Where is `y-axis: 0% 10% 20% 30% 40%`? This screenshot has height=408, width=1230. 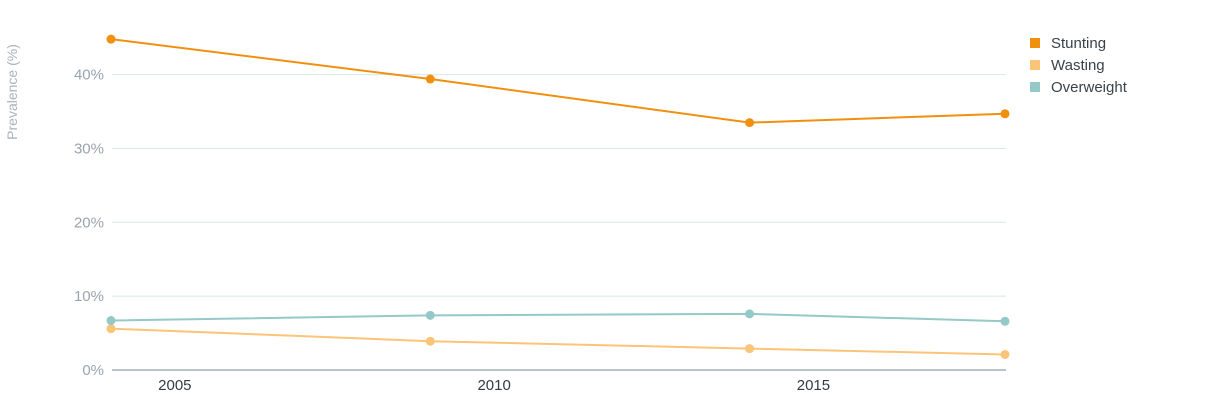 y-axis: 0% 10% 20% 30% 40% is located at coordinates (89, 223).